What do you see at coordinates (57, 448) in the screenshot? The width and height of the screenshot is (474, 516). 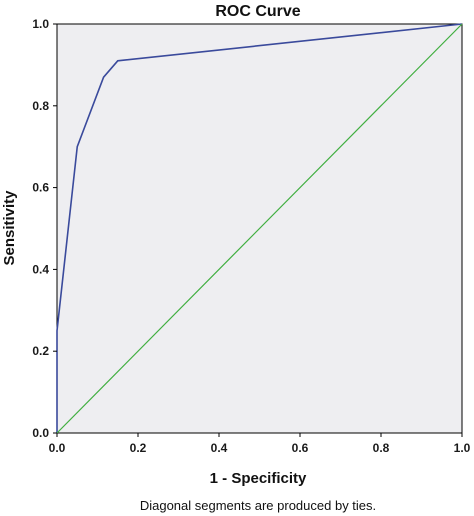 I see `x-tick-label: 0.0` at bounding box center [57, 448].